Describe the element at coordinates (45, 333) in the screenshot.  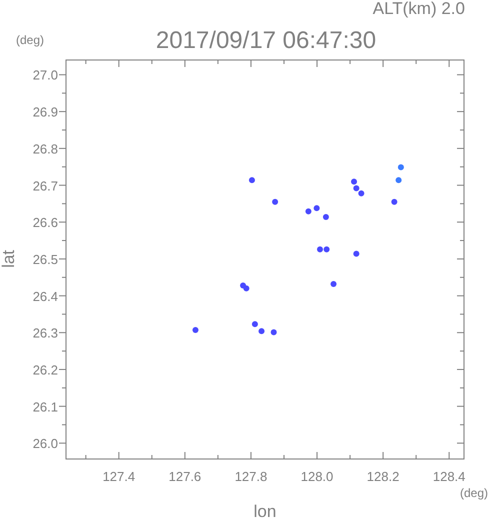
I see `y-tick-label: 26.3` at that location.